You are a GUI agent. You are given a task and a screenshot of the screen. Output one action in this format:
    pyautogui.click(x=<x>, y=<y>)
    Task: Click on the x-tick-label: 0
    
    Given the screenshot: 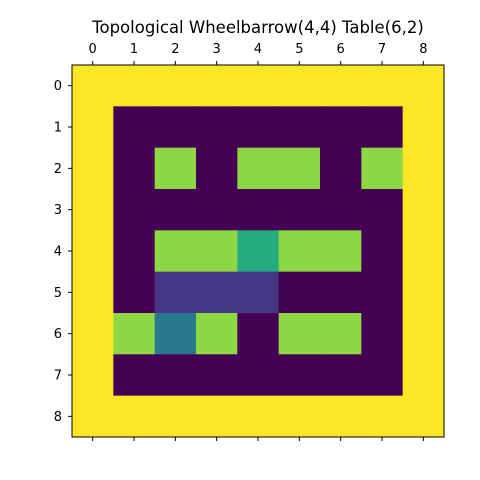 What is the action you would take?
    pyautogui.click(x=93, y=49)
    